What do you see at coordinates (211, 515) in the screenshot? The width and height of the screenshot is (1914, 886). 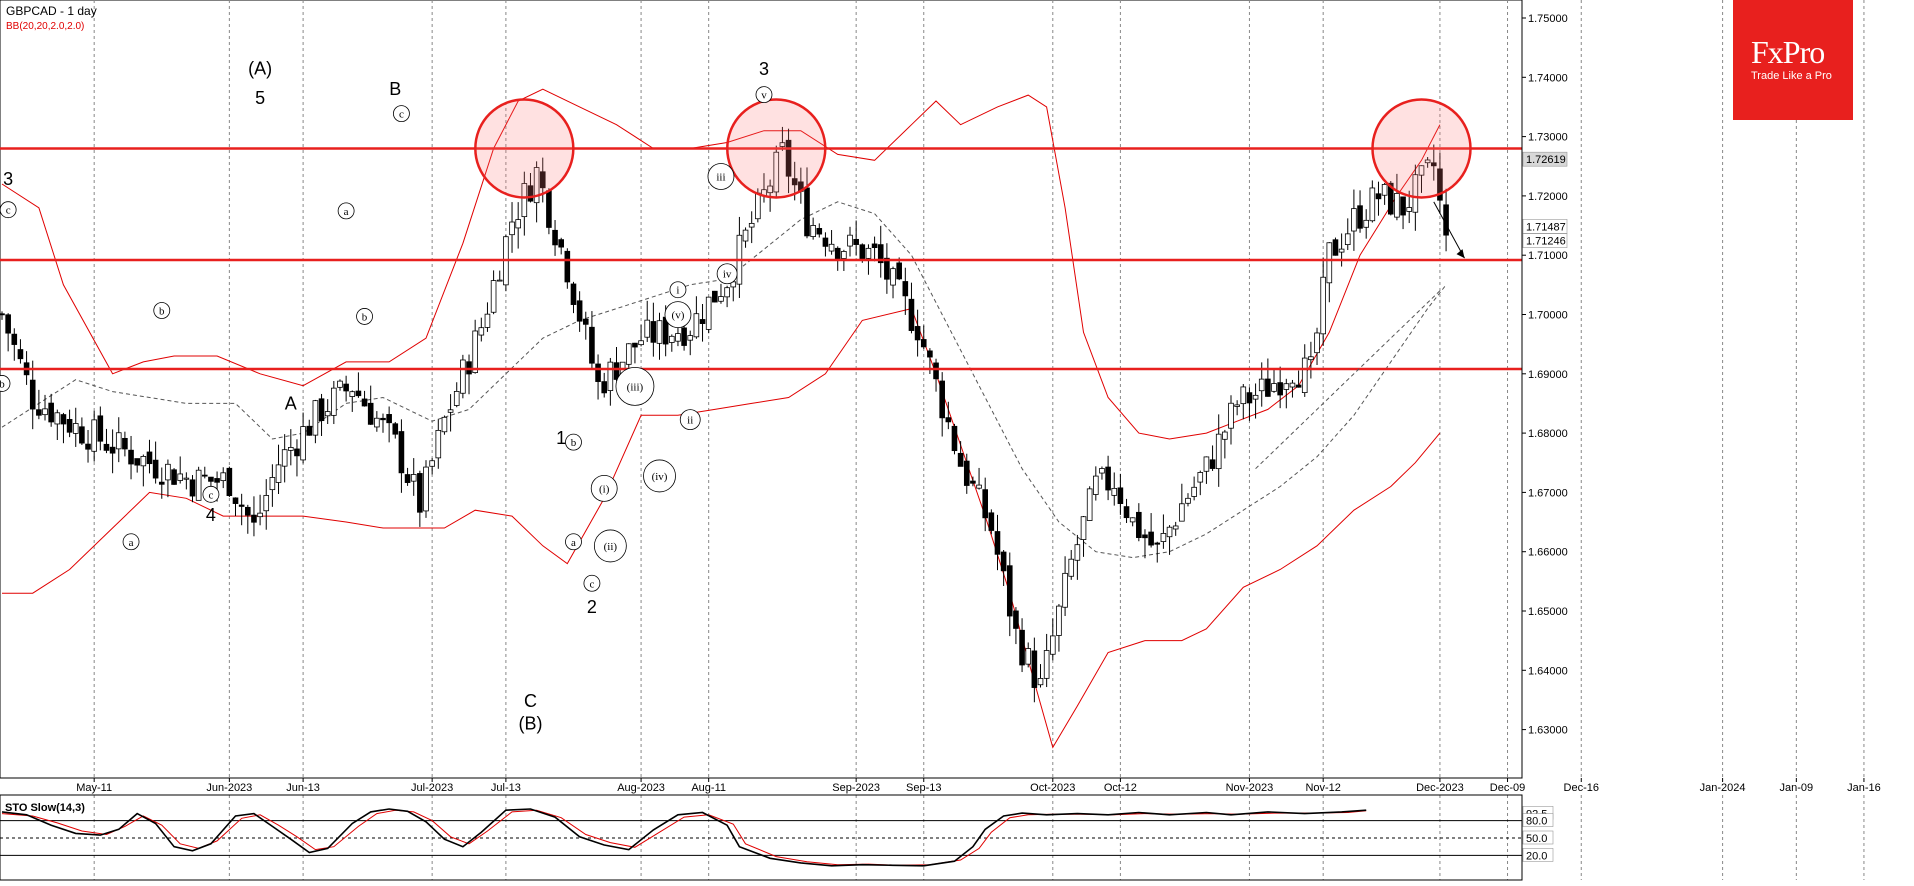 I see `wave-label: 4` at bounding box center [211, 515].